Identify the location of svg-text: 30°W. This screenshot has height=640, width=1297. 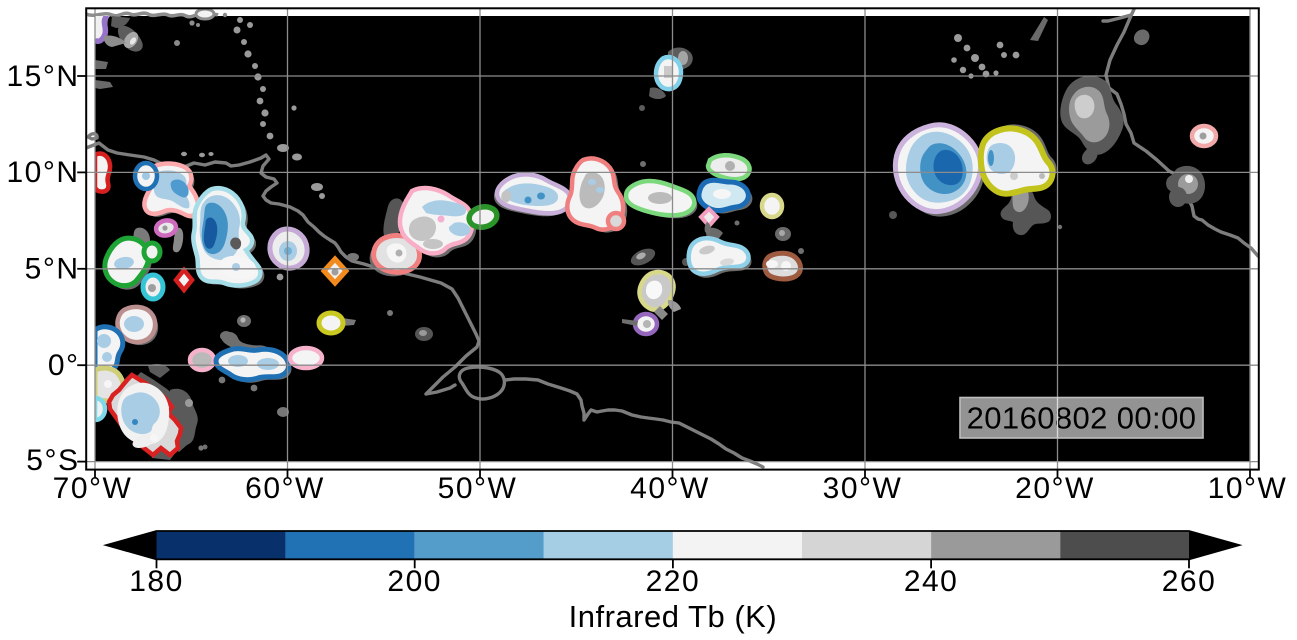
(863, 488).